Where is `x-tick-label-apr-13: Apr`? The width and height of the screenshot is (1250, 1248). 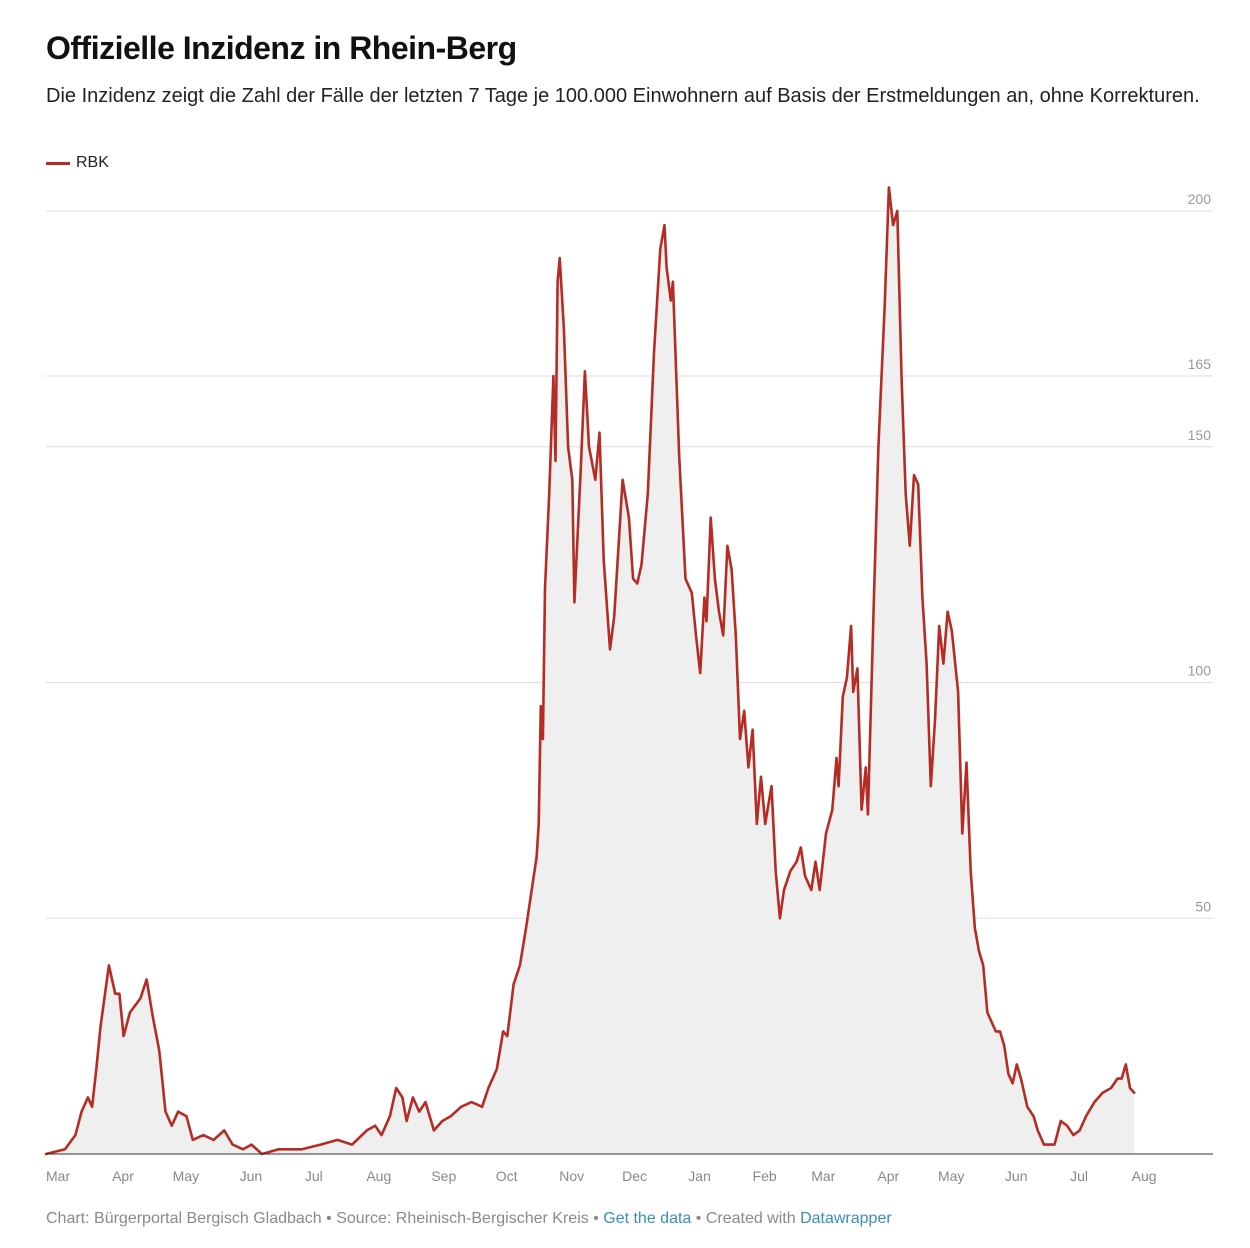
x-tick-label-apr-13: Apr is located at coordinates (888, 1176).